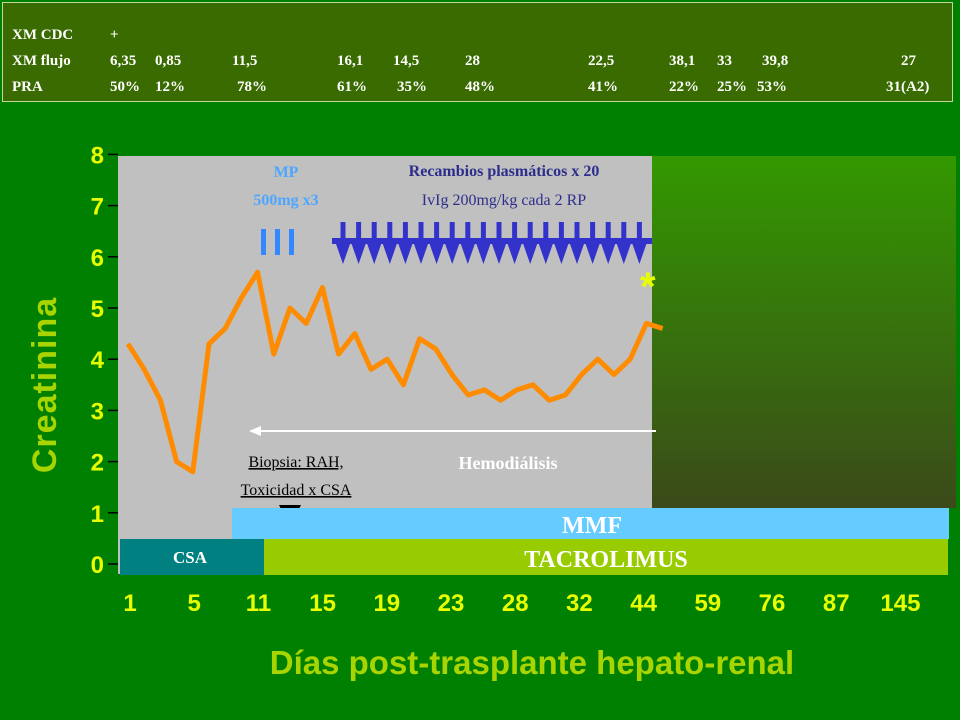  What do you see at coordinates (601, 61) in the screenshot?
I see `cell-value: 22,5` at bounding box center [601, 61].